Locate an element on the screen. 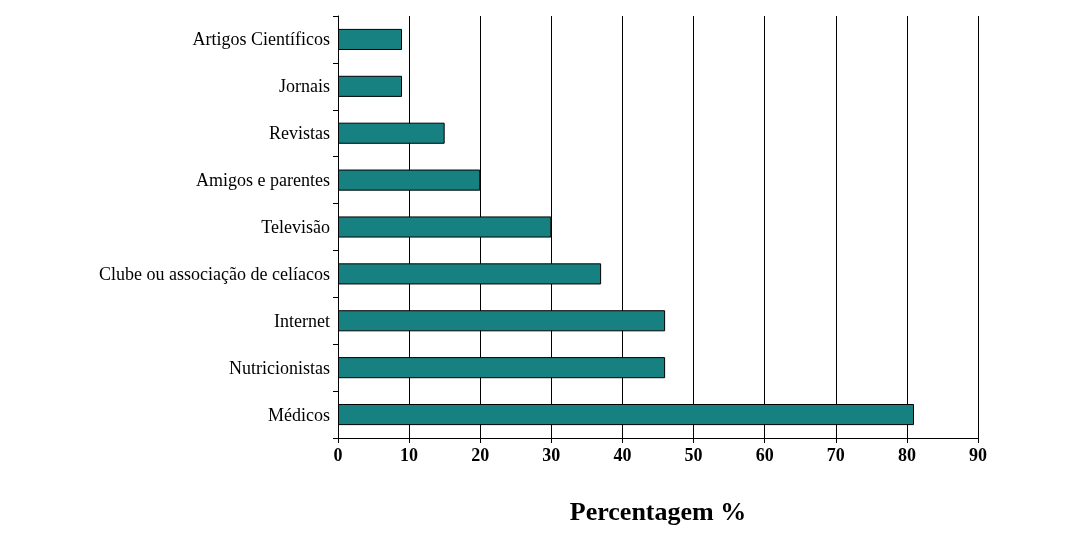 The width and height of the screenshot is (1071, 549). x-tick-label: 60 is located at coordinates (764, 455).